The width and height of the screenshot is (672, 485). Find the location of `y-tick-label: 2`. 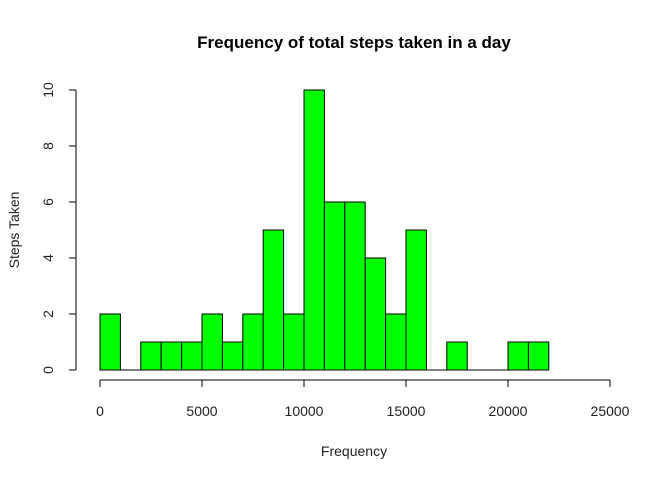

y-tick-label: 2 is located at coordinates (48, 314).